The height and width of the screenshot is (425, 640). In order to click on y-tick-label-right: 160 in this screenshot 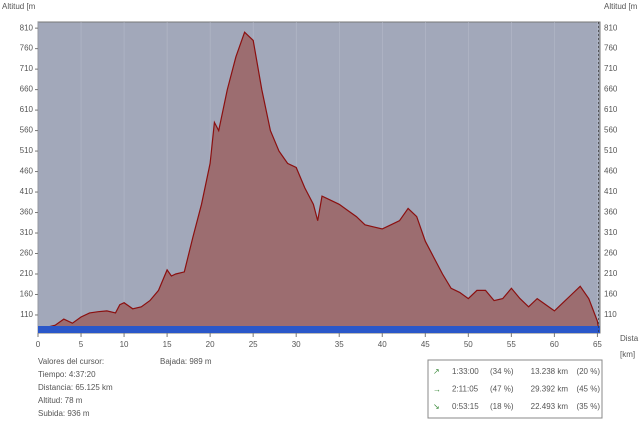, I will do `click(611, 294)`.